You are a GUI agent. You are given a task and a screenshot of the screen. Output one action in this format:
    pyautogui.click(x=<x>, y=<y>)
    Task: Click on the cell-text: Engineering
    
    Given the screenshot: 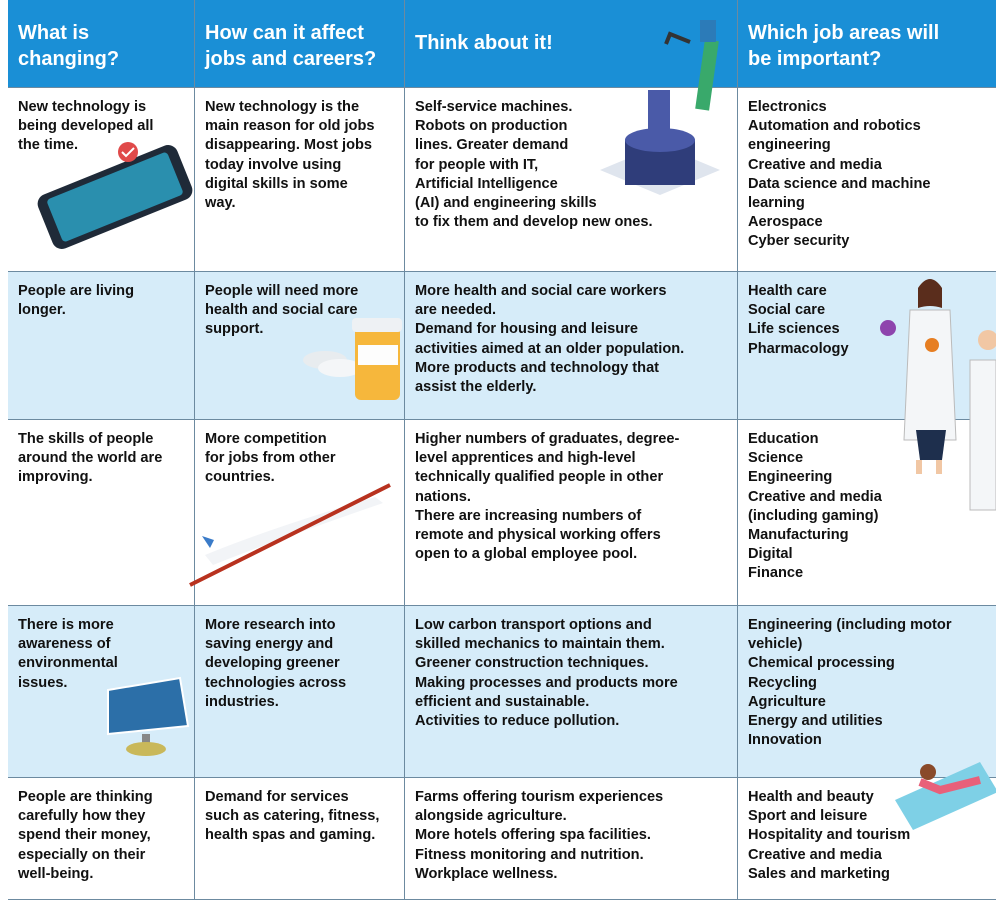 What is the action you would take?
    pyautogui.click(x=790, y=477)
    